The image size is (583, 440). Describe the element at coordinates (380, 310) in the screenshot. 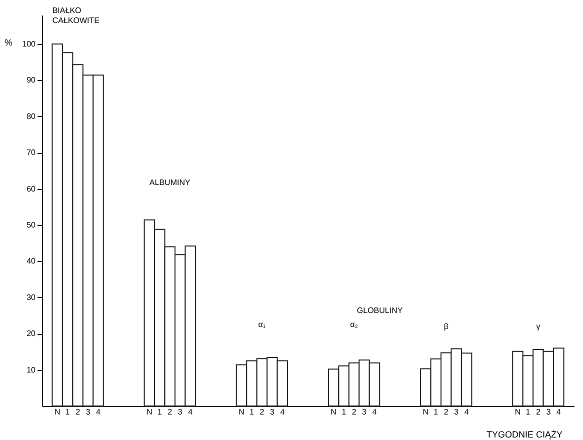

I see `annotation: GLOBULINY` at that location.